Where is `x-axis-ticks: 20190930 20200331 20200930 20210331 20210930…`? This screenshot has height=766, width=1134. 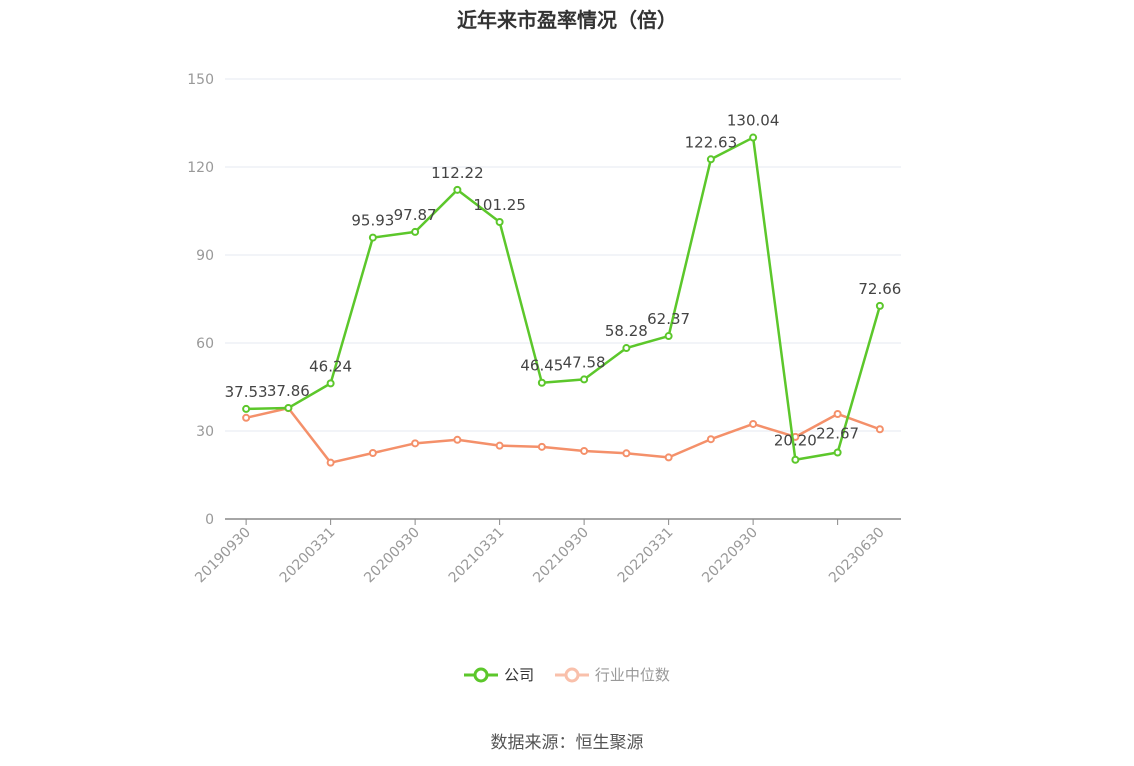
x-axis-ticks: 20190930 20200331 20200930 20210331 20210930… is located at coordinates (540, 553).